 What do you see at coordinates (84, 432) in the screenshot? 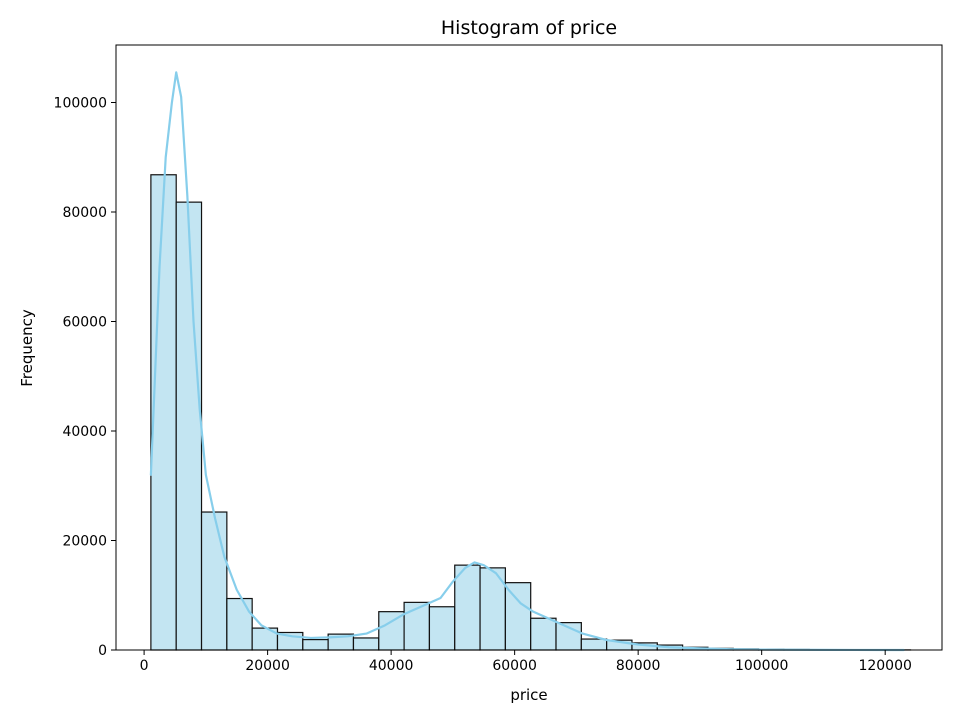
I see `y-tick-label: 40000` at bounding box center [84, 432].